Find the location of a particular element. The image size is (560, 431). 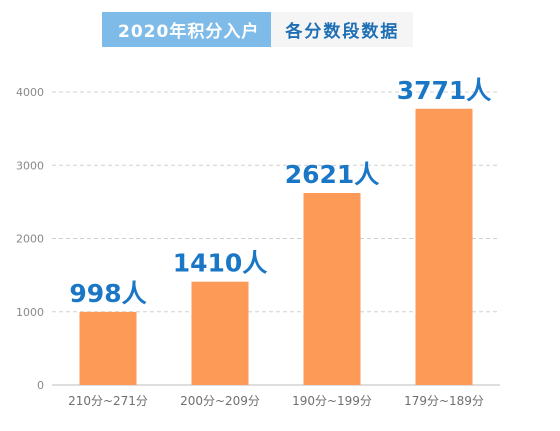

data-label: 998人 is located at coordinates (107, 293).